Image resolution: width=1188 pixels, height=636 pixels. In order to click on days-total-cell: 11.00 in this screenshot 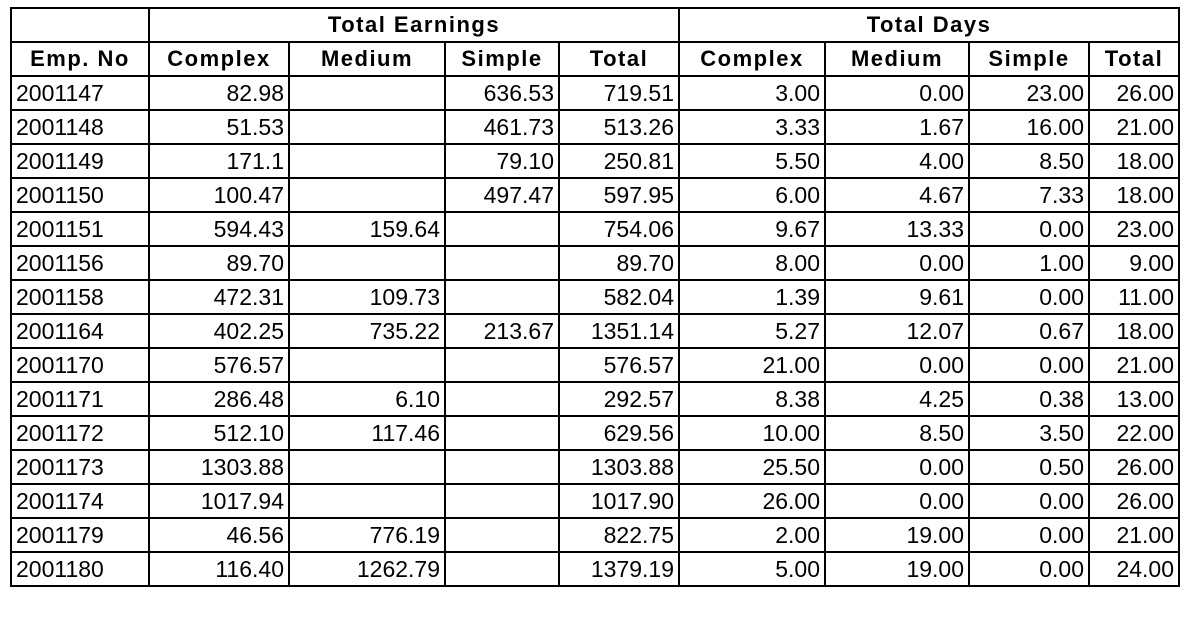, I will do `click(1134, 297)`.